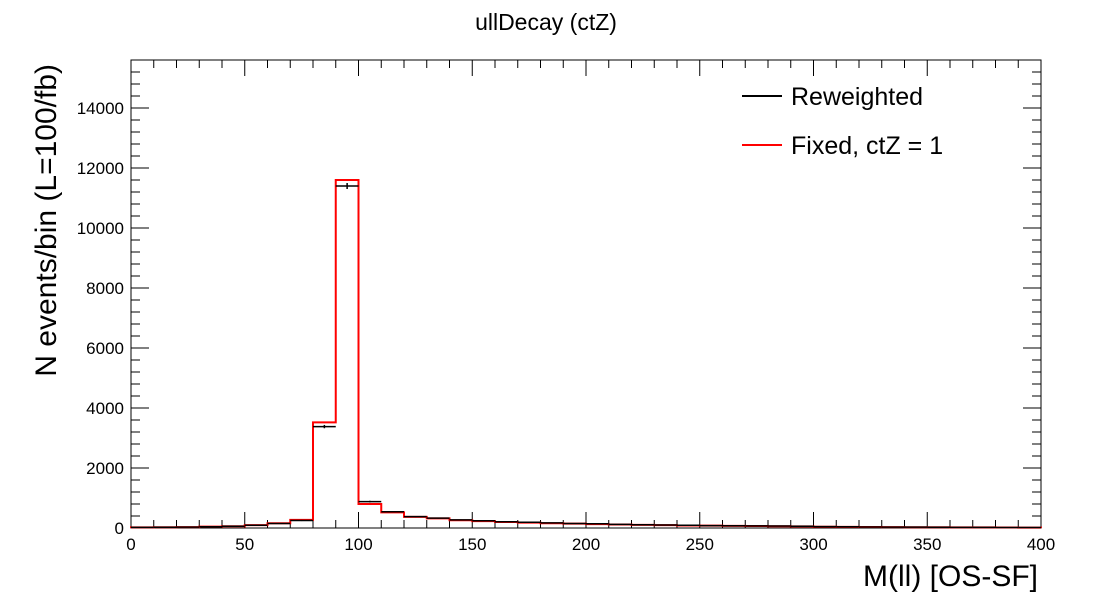  Describe the element at coordinates (546, 22) in the screenshot. I see `chart-title: ullDecay (ctZ)` at that location.